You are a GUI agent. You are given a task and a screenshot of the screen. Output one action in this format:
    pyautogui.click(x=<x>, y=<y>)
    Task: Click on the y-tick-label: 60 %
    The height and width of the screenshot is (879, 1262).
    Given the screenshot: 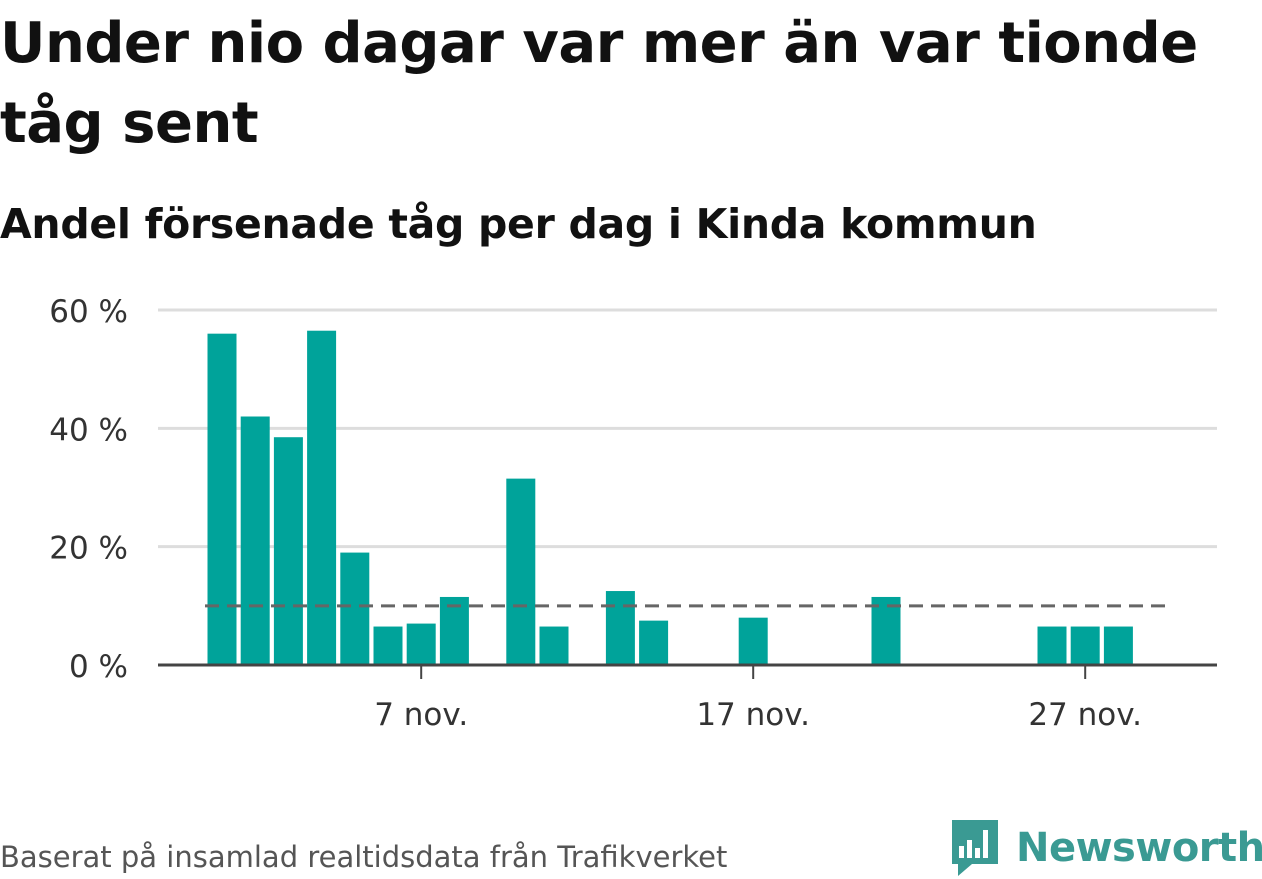 What is the action you would take?
    pyautogui.click(x=88, y=312)
    